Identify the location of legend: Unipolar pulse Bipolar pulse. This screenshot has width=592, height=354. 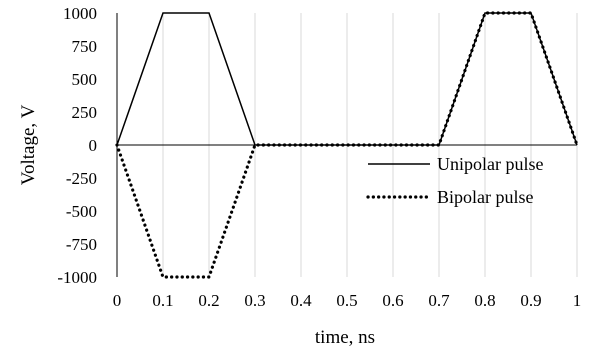
(454, 180).